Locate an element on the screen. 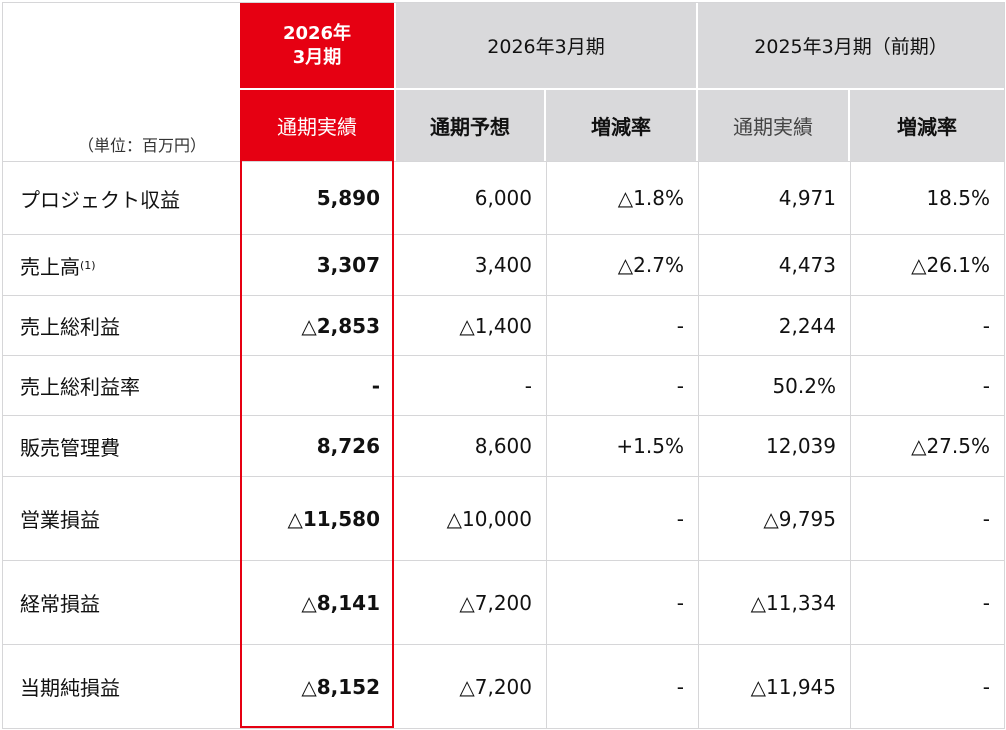 The height and width of the screenshot is (730, 1006). current-actual-value: △11,580 is located at coordinates (333, 518).